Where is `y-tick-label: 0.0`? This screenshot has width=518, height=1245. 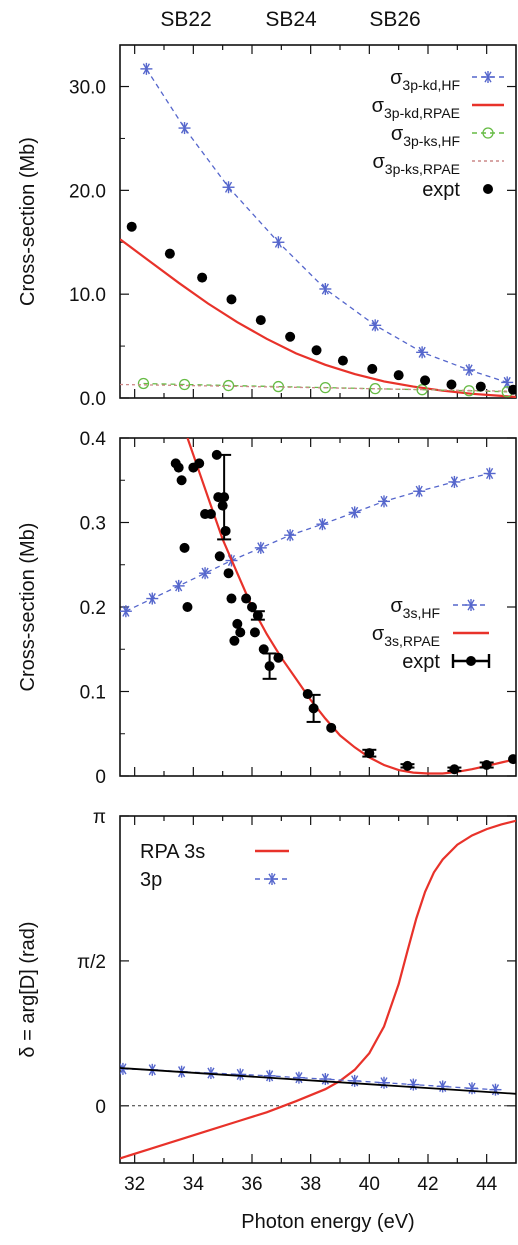 y-tick-label: 0.0 is located at coordinates (93, 399).